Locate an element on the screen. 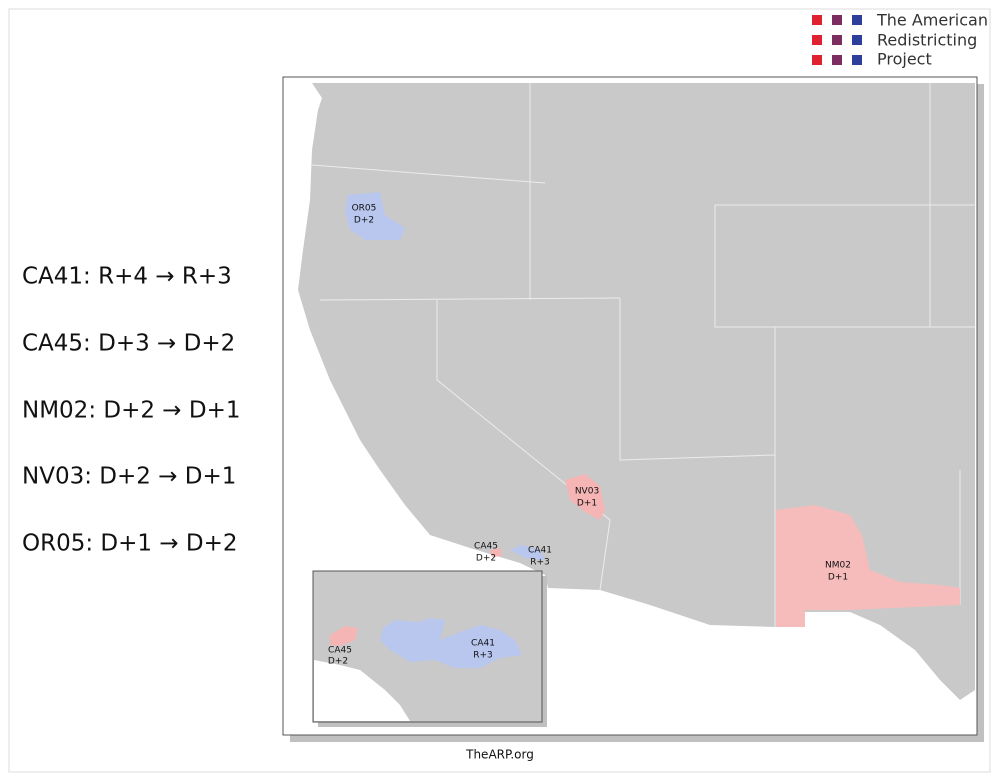  logo-text: Project is located at coordinates (904, 59).